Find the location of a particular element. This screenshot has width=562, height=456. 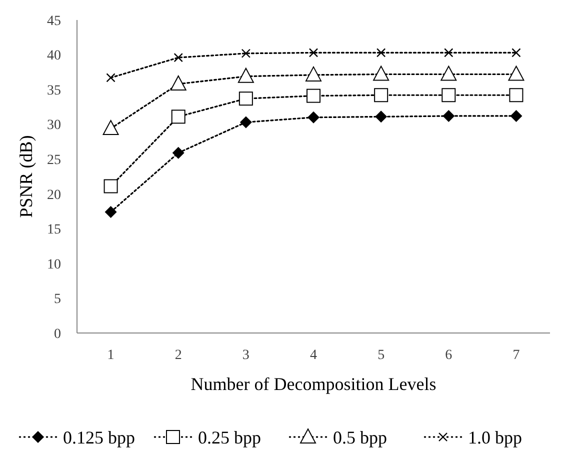

x-tick-label: 2 is located at coordinates (178, 355).